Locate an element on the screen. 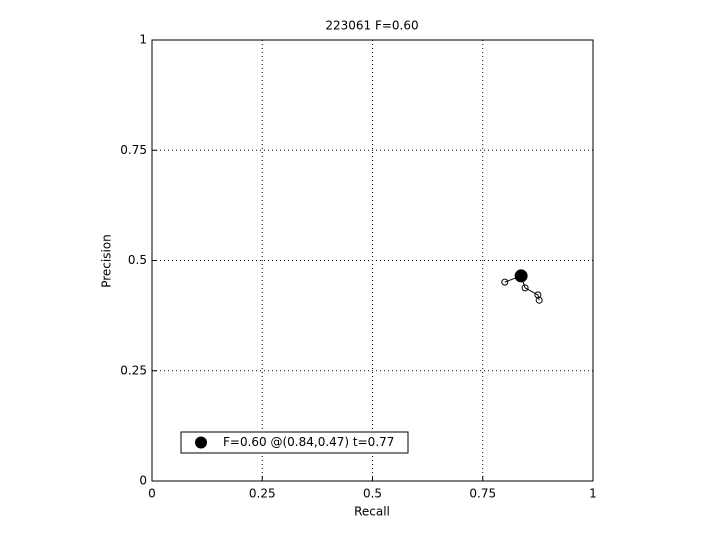  chart-title: 223061 F=0.60 is located at coordinates (371, 26).